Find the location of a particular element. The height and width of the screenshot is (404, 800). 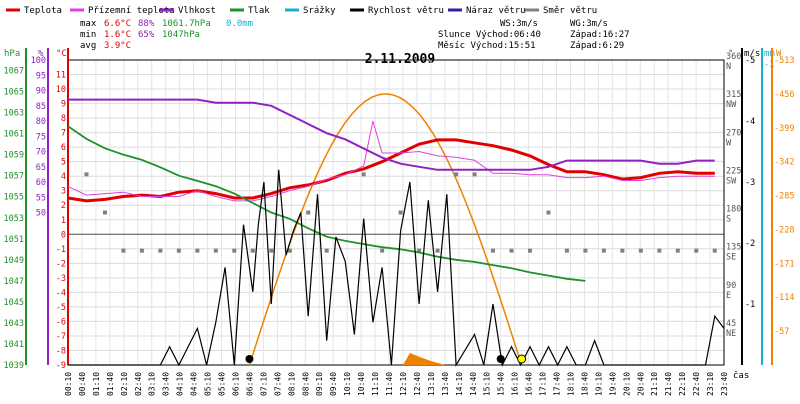

wind-dir-name: W is located at coordinates (729, 143).